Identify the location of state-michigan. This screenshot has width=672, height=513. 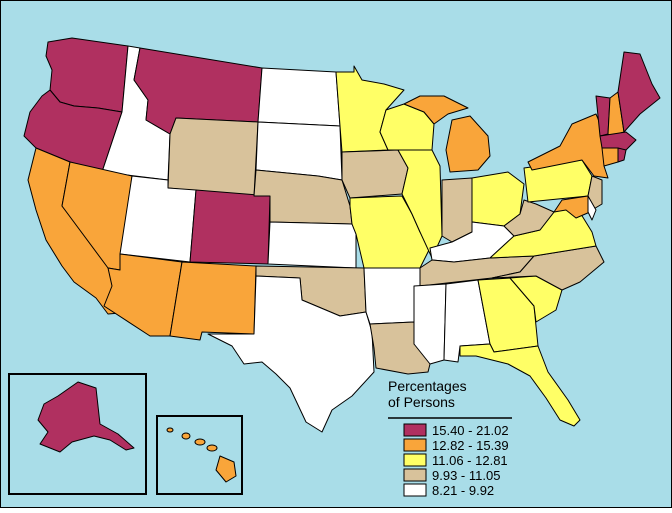
(468, 144).